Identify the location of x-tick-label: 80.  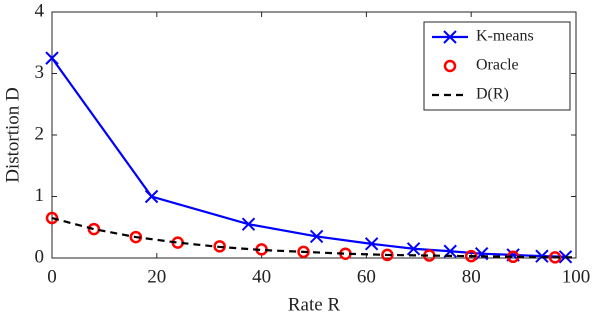
(471, 276).